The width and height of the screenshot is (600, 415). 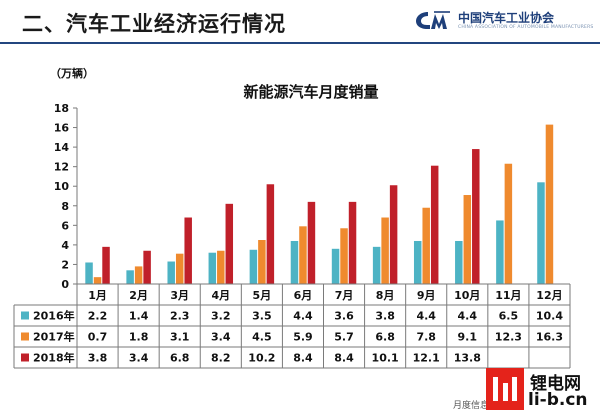 What do you see at coordinates (385, 358) in the screenshot?
I see `table-cell: 10.1` at bounding box center [385, 358].